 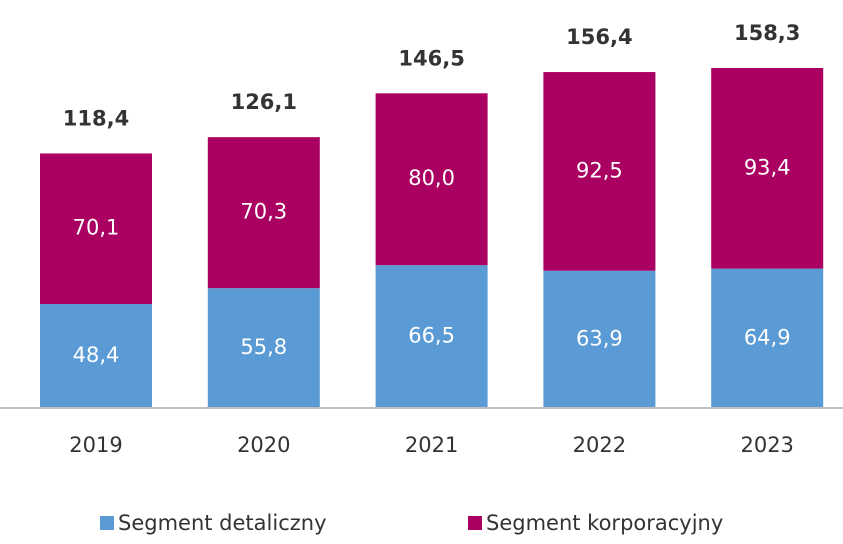 What do you see at coordinates (263, 445) in the screenshot?
I see `x-tick-label: 2020` at bounding box center [263, 445].